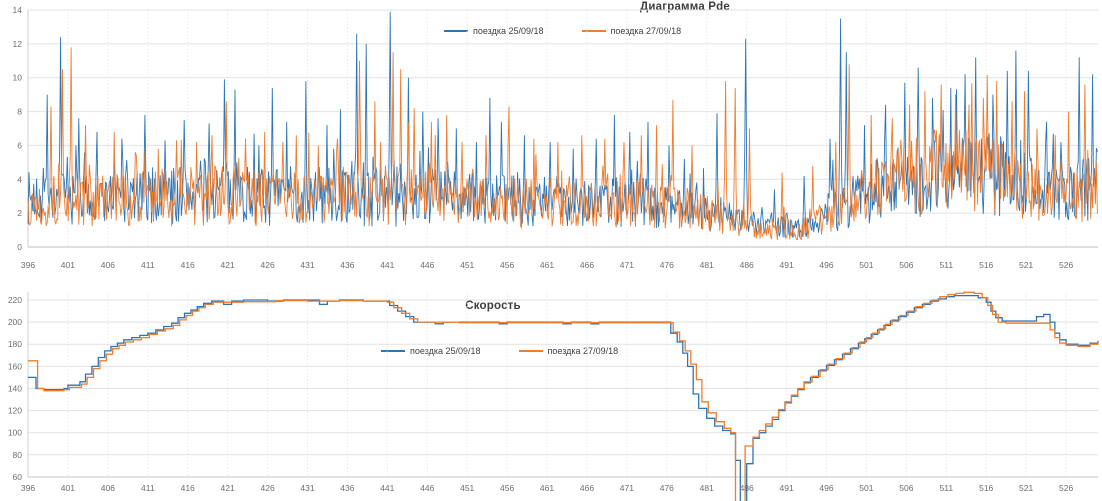 This screenshot has height=501, width=1102. Describe the element at coordinates (508, 31) in the screenshot. I see `pde-legend-label-trip1: поездка 25/09/18` at that location.